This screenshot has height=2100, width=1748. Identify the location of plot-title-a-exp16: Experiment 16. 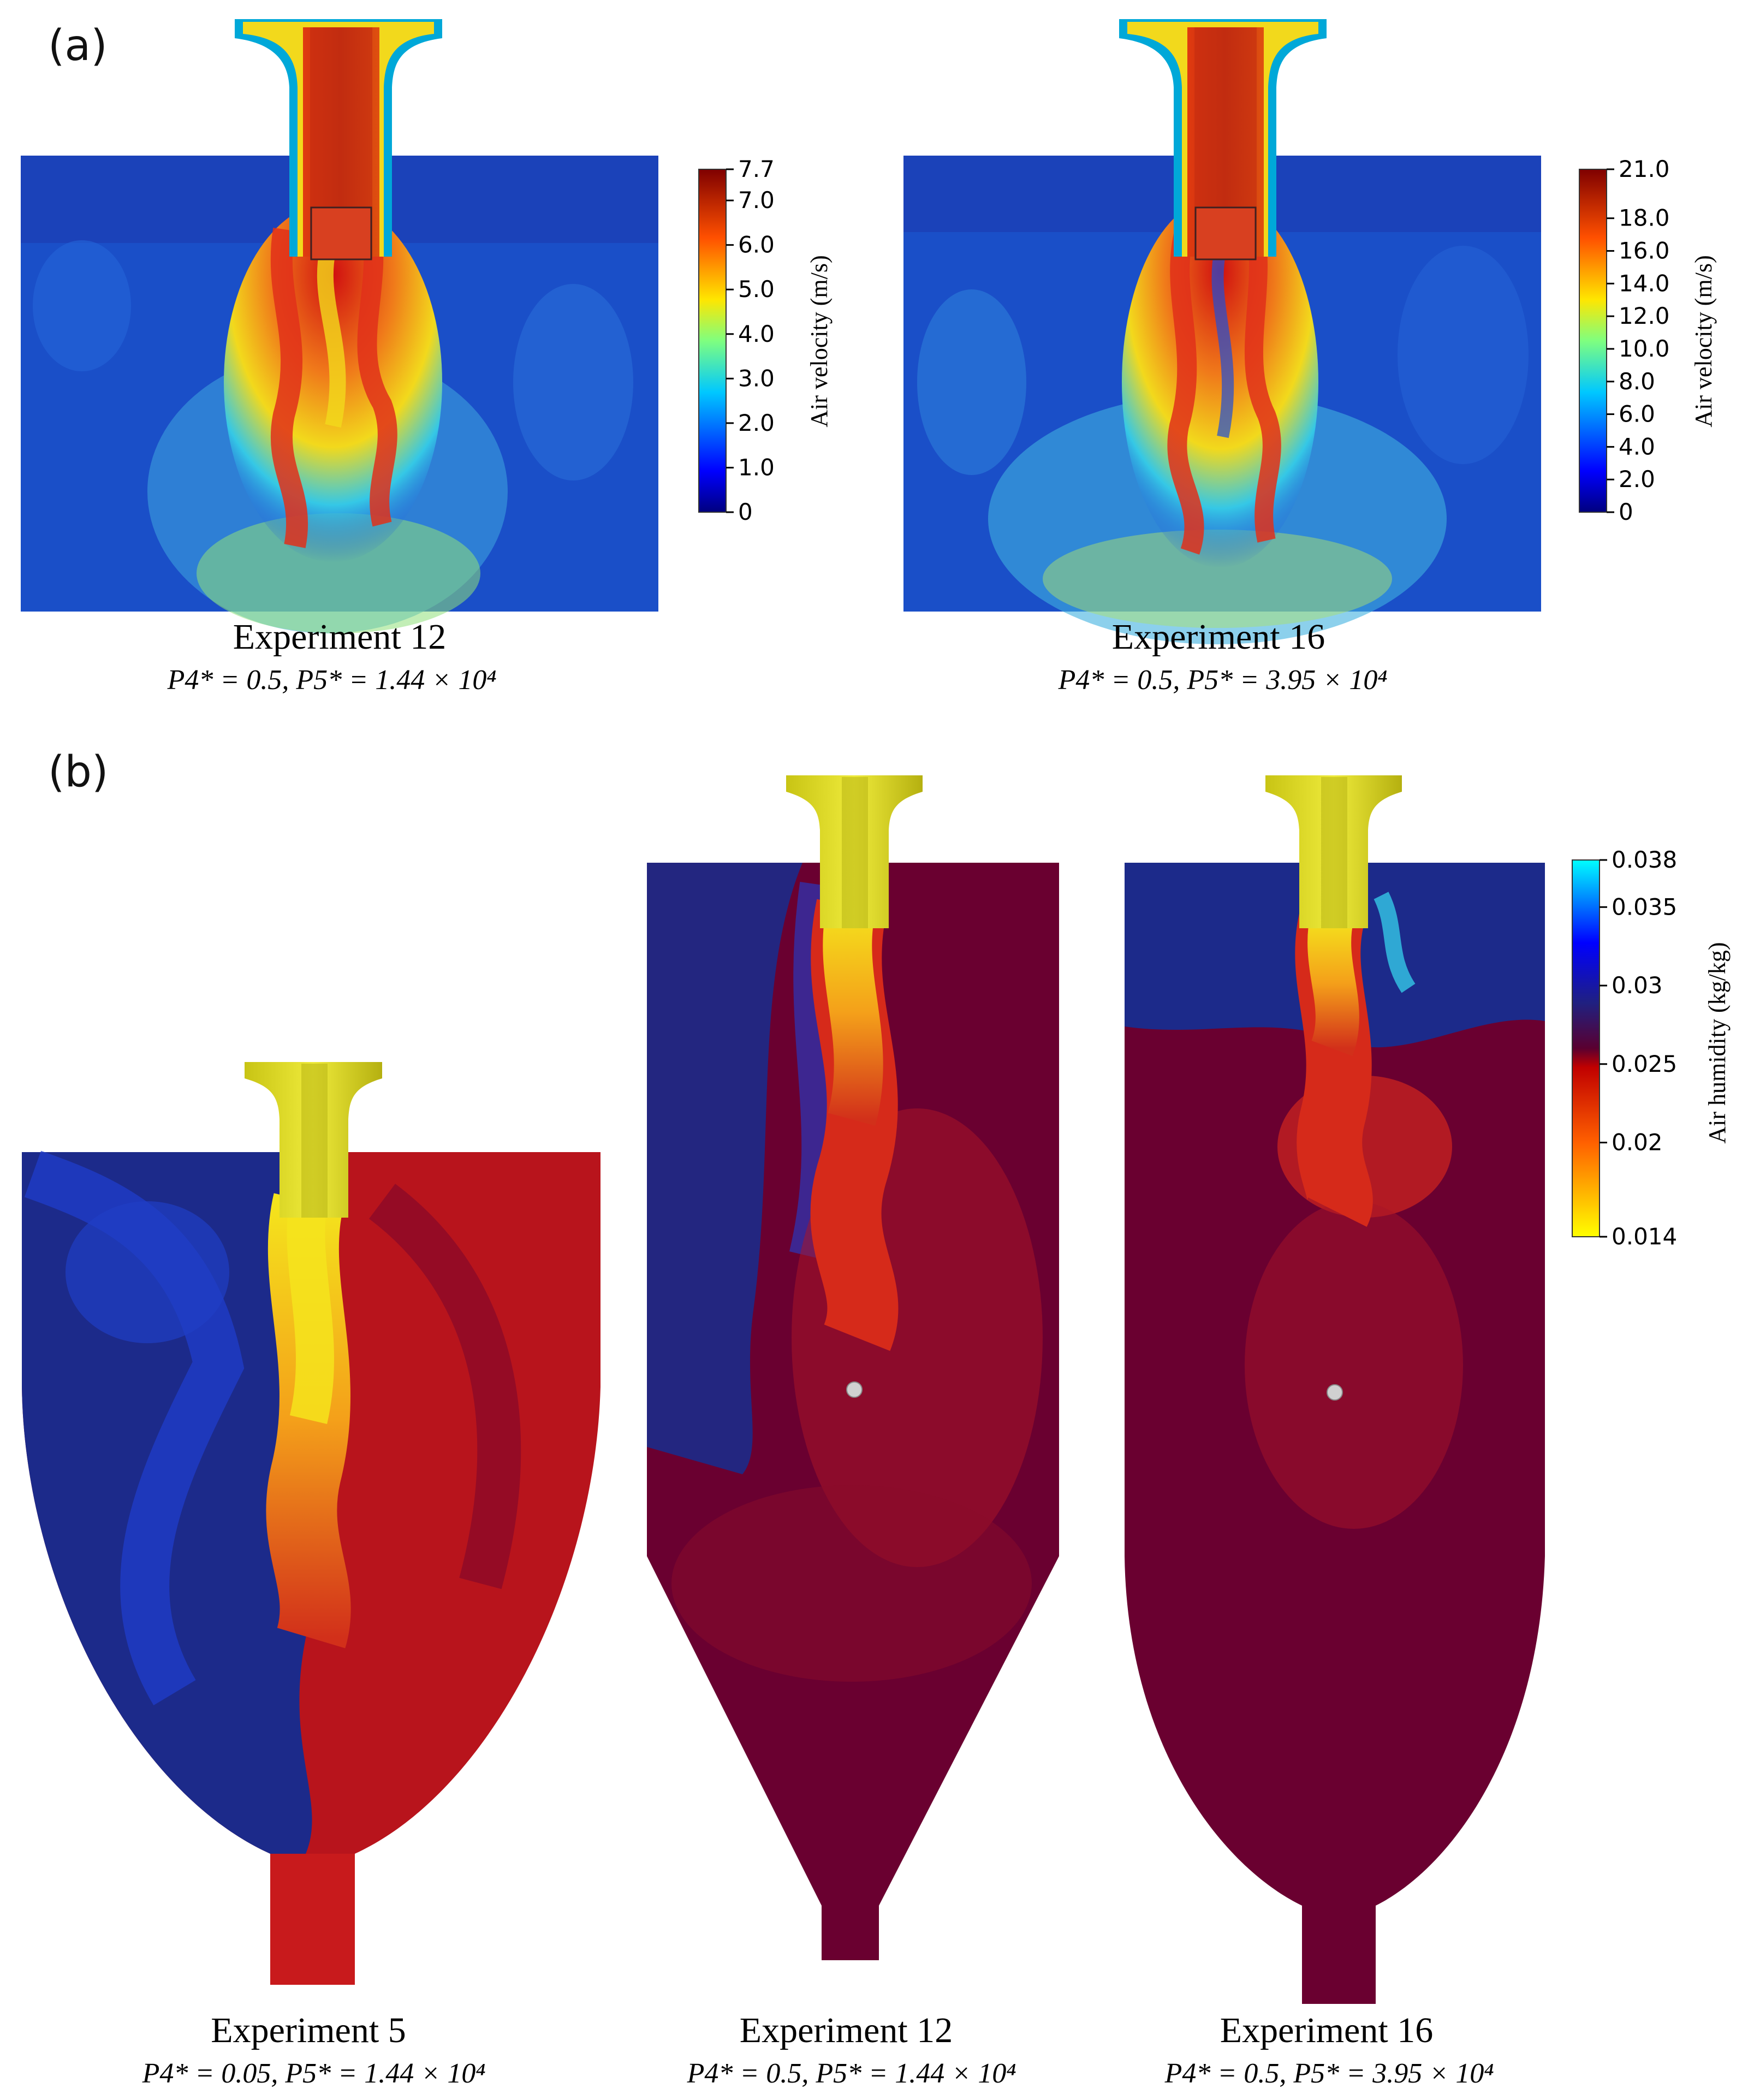
(1218, 637).